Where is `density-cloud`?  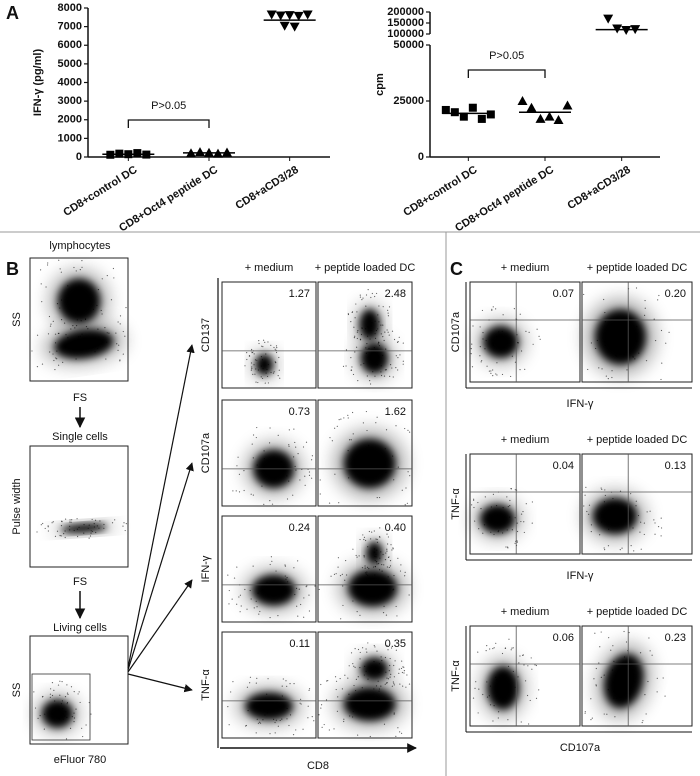
density-cloud is located at coordinates (62, 710).